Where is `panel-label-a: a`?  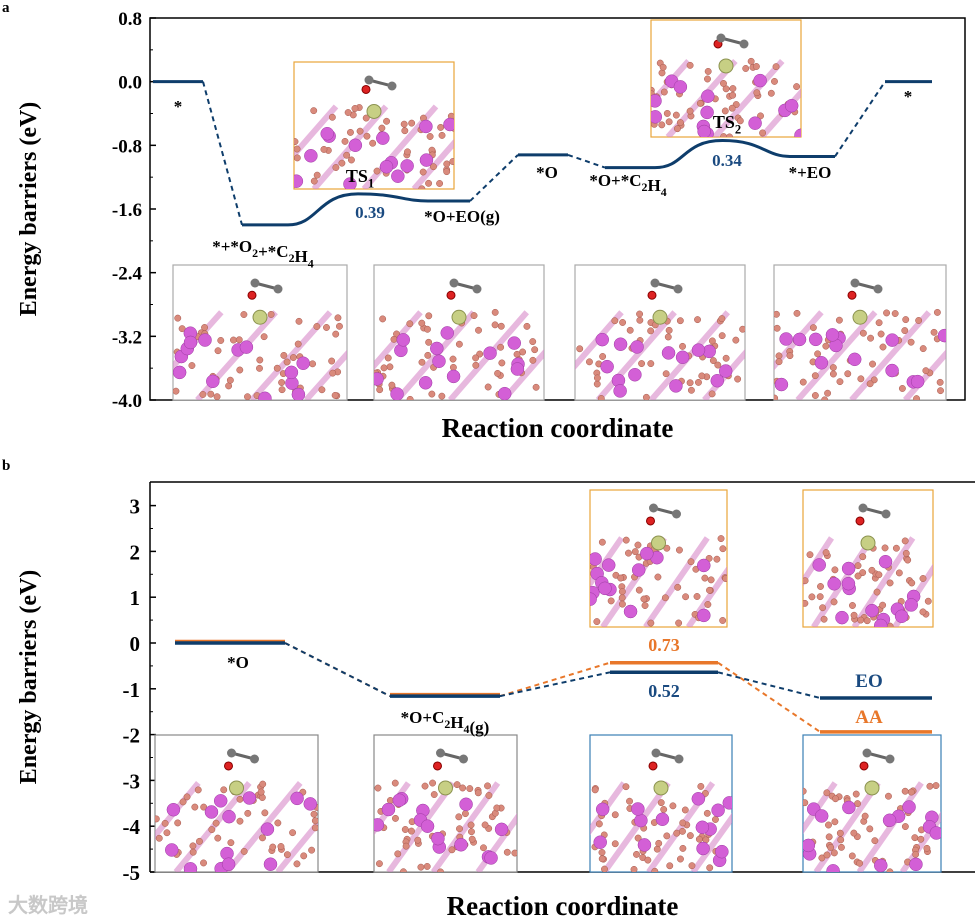 panel-label-a: a is located at coordinates (6, 8).